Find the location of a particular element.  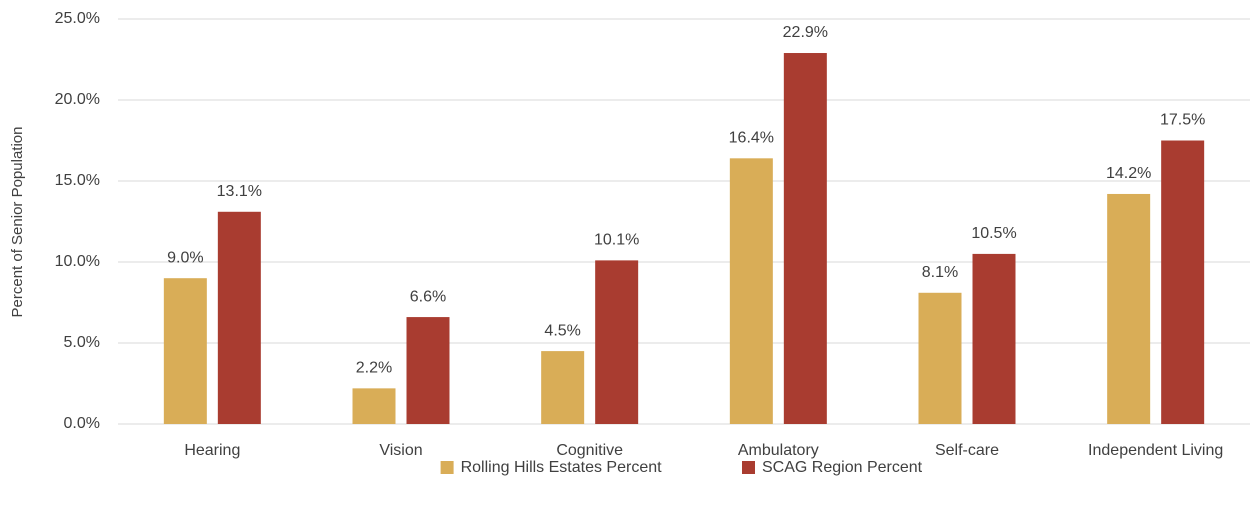

value-label: 13.1% is located at coordinates (239, 191).